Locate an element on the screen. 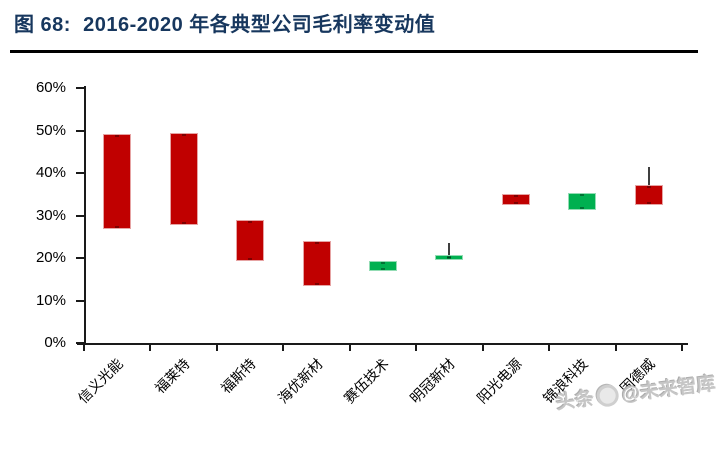 This screenshot has width=722, height=460. y-axis-tick-label: 10% is located at coordinates (50, 300).